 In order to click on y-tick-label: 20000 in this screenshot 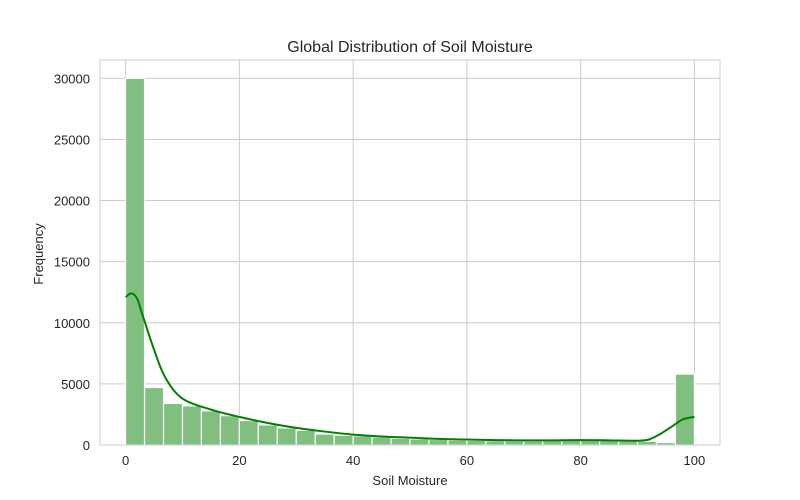, I will do `click(72, 201)`.